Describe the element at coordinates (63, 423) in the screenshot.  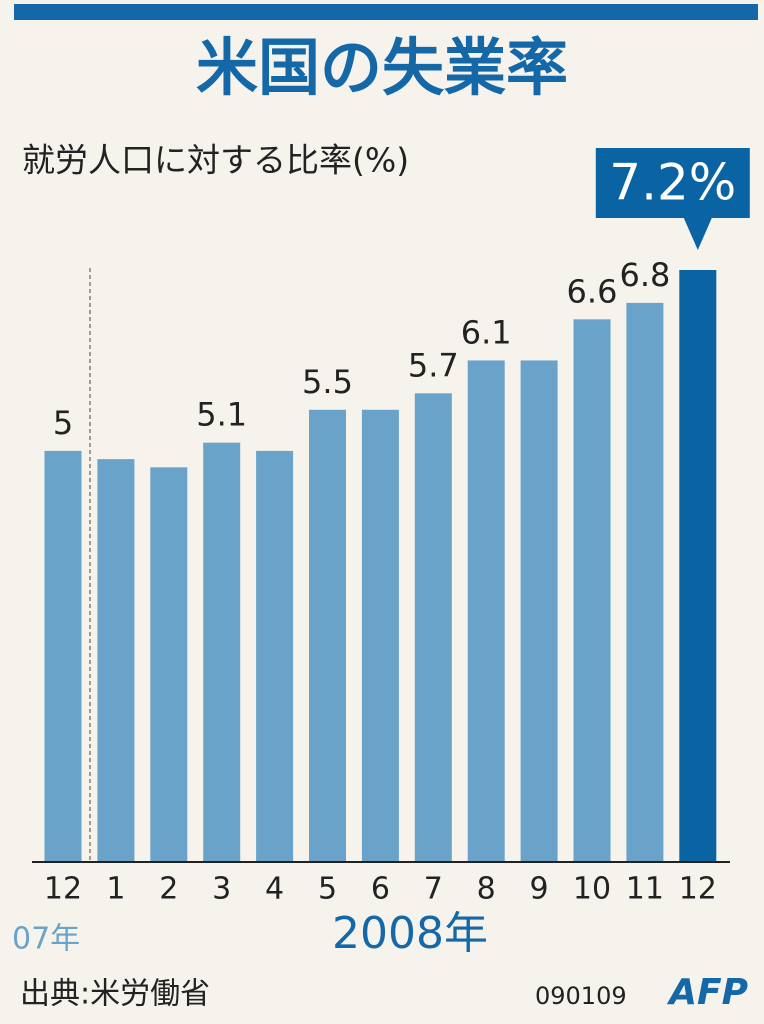
I see `data-label: 5` at that location.